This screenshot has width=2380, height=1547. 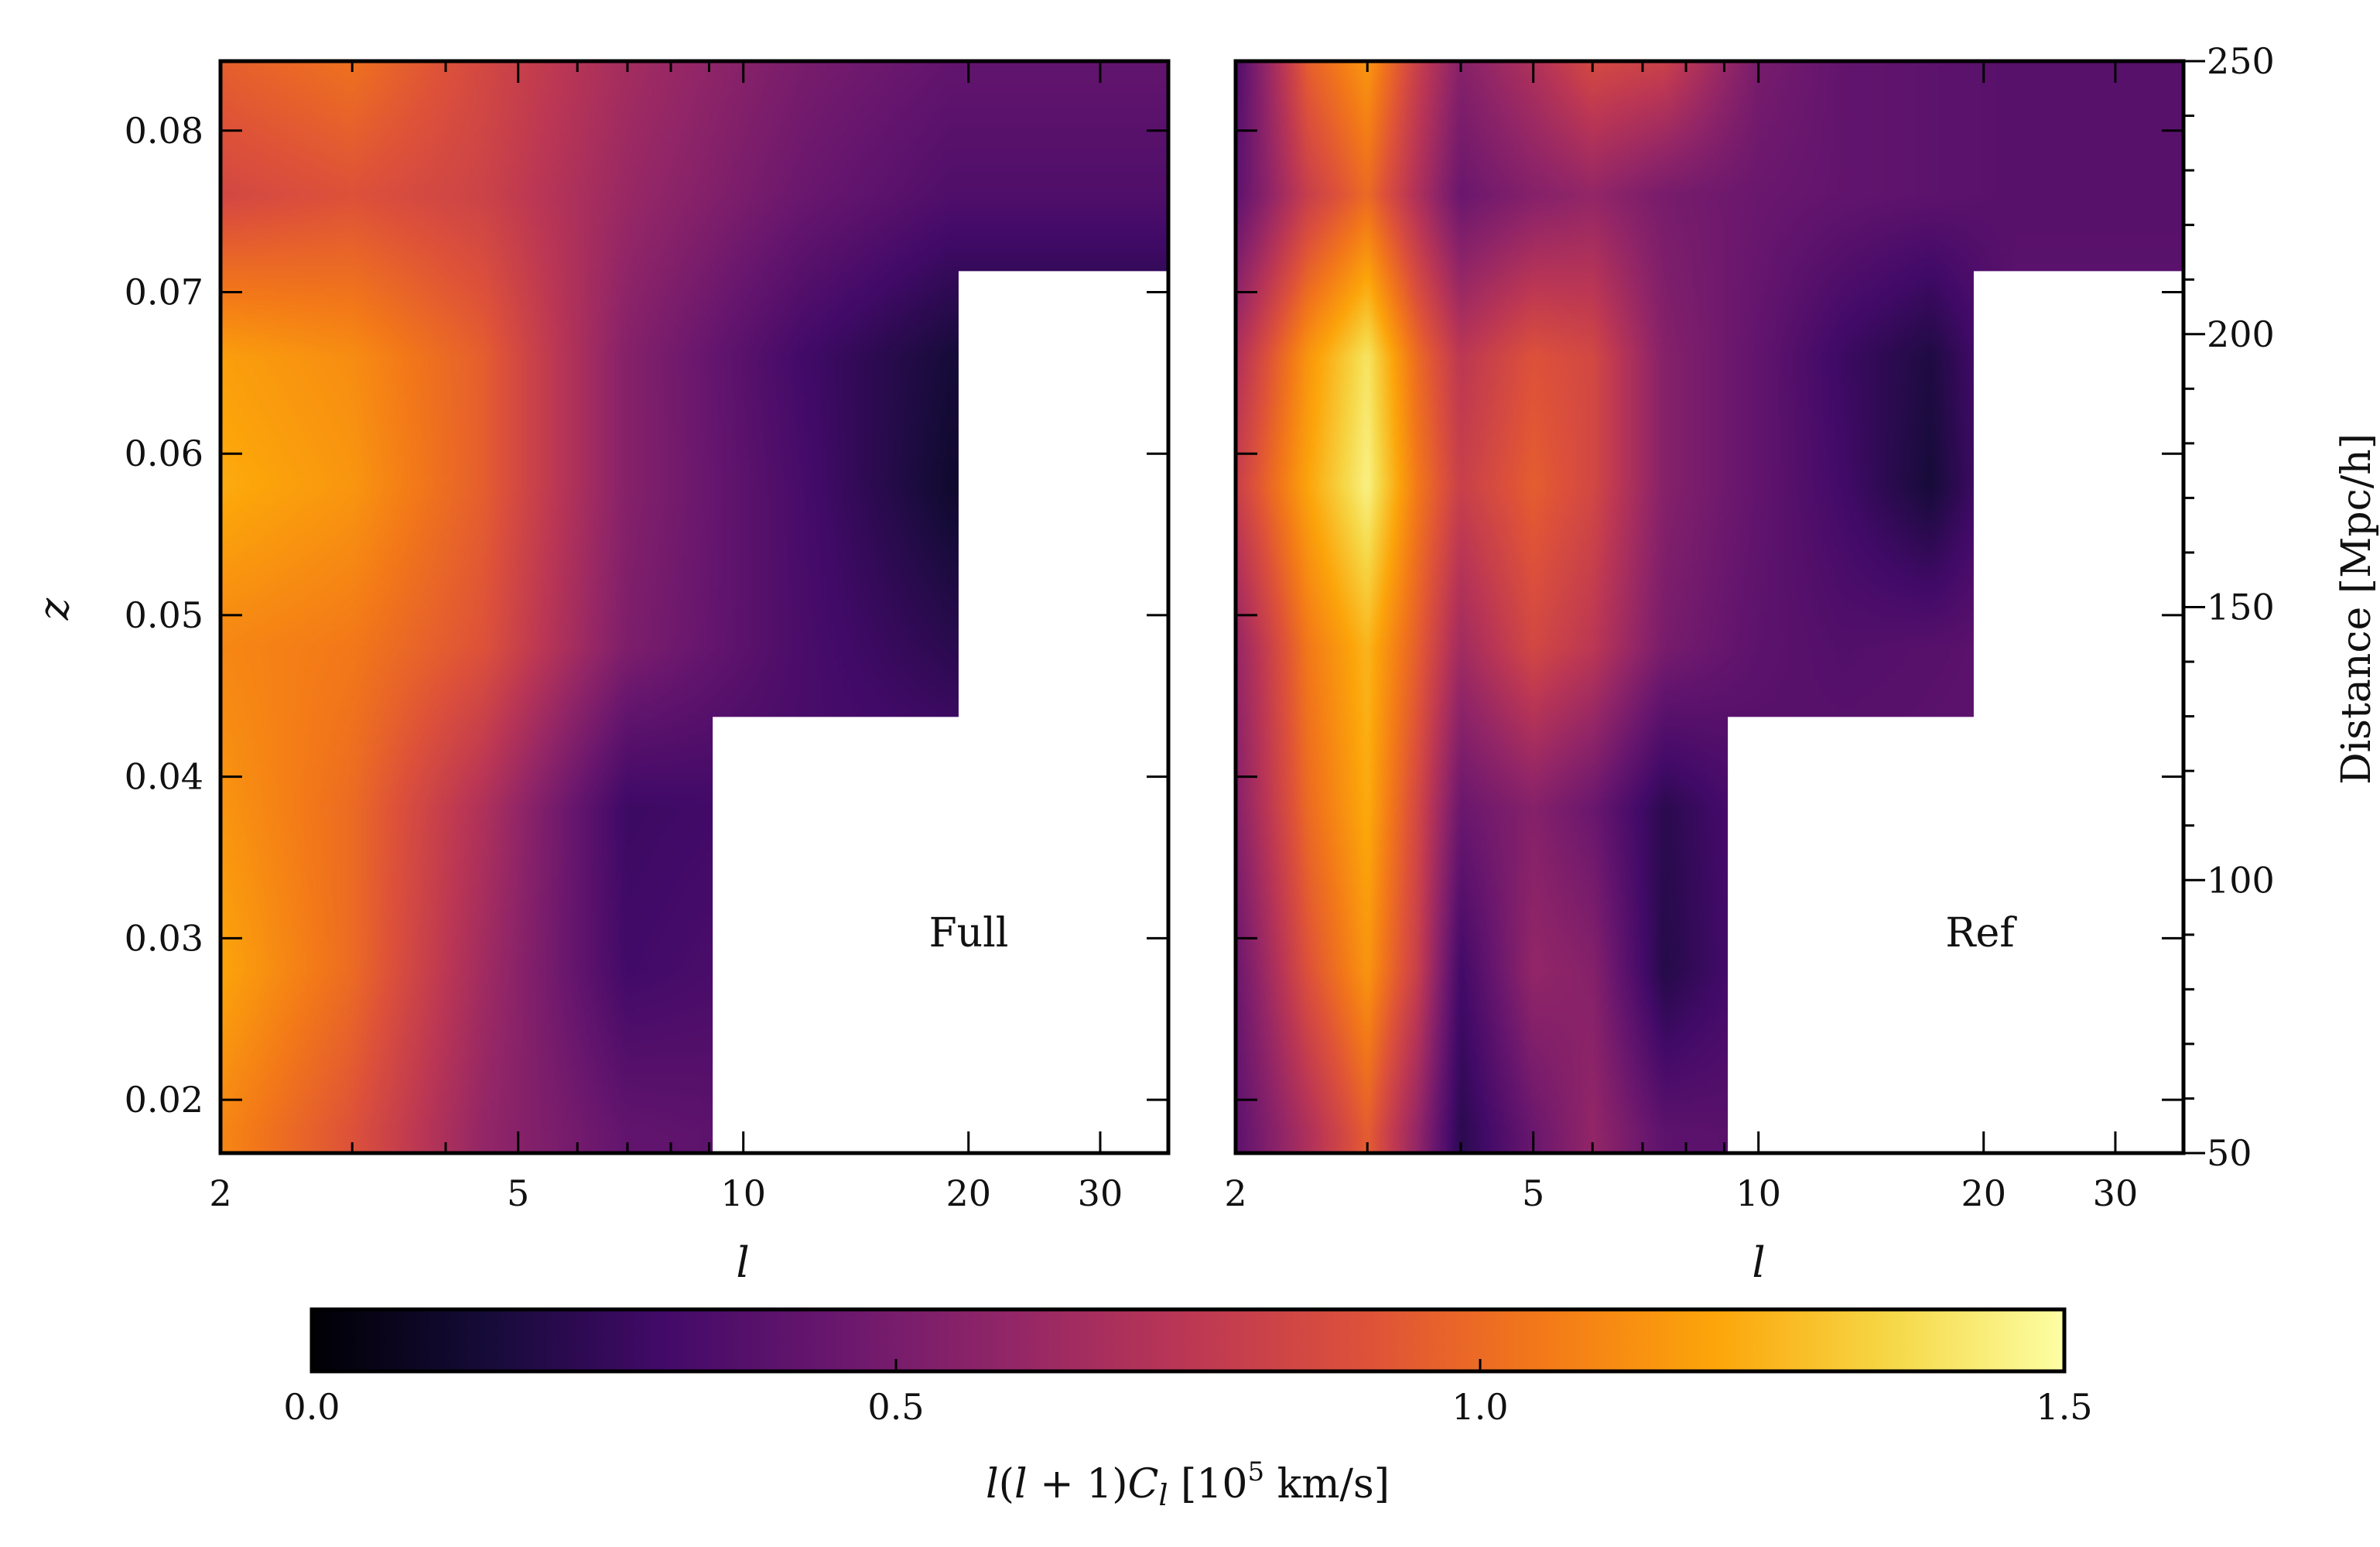 What do you see at coordinates (164, 131) in the screenshot?
I see `y-tick-label: 0.08` at bounding box center [164, 131].